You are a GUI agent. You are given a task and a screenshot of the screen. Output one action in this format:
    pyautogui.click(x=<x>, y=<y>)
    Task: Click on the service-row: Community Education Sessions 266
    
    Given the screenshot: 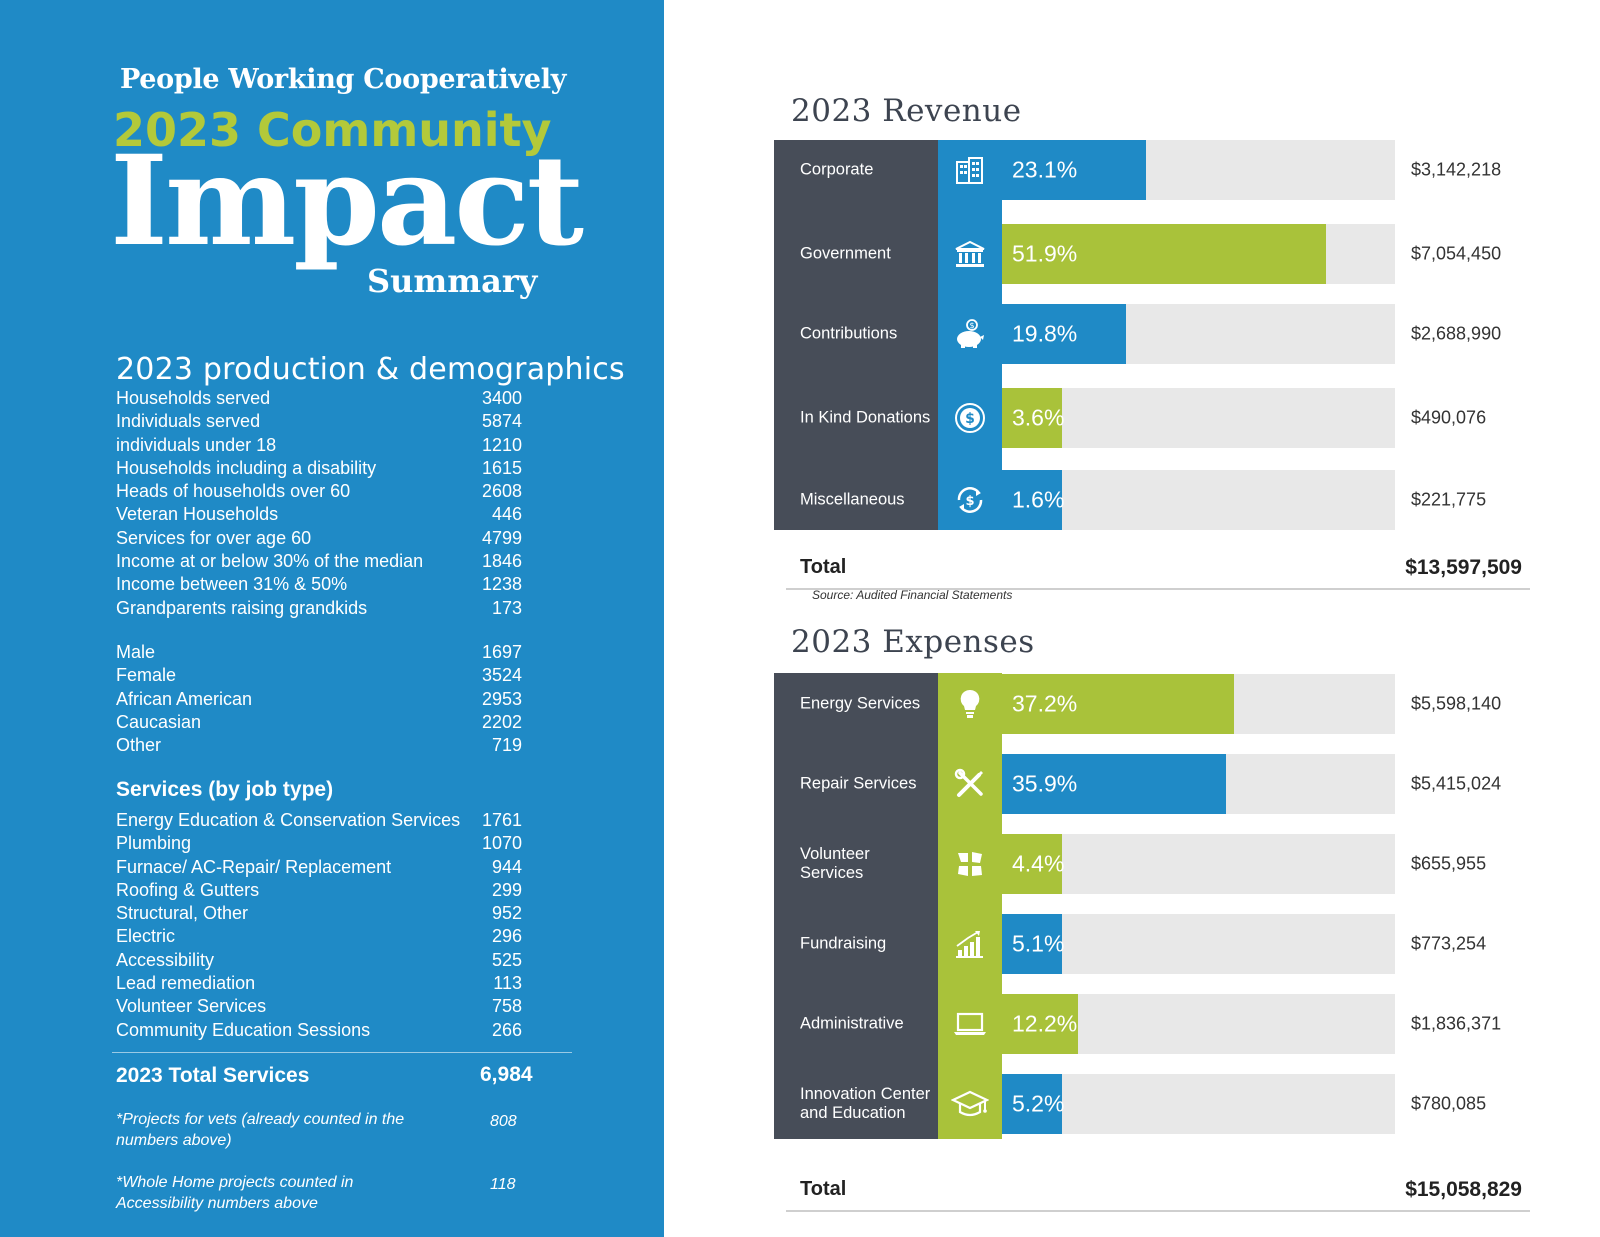 What is the action you would take?
    pyautogui.click(x=319, y=1030)
    